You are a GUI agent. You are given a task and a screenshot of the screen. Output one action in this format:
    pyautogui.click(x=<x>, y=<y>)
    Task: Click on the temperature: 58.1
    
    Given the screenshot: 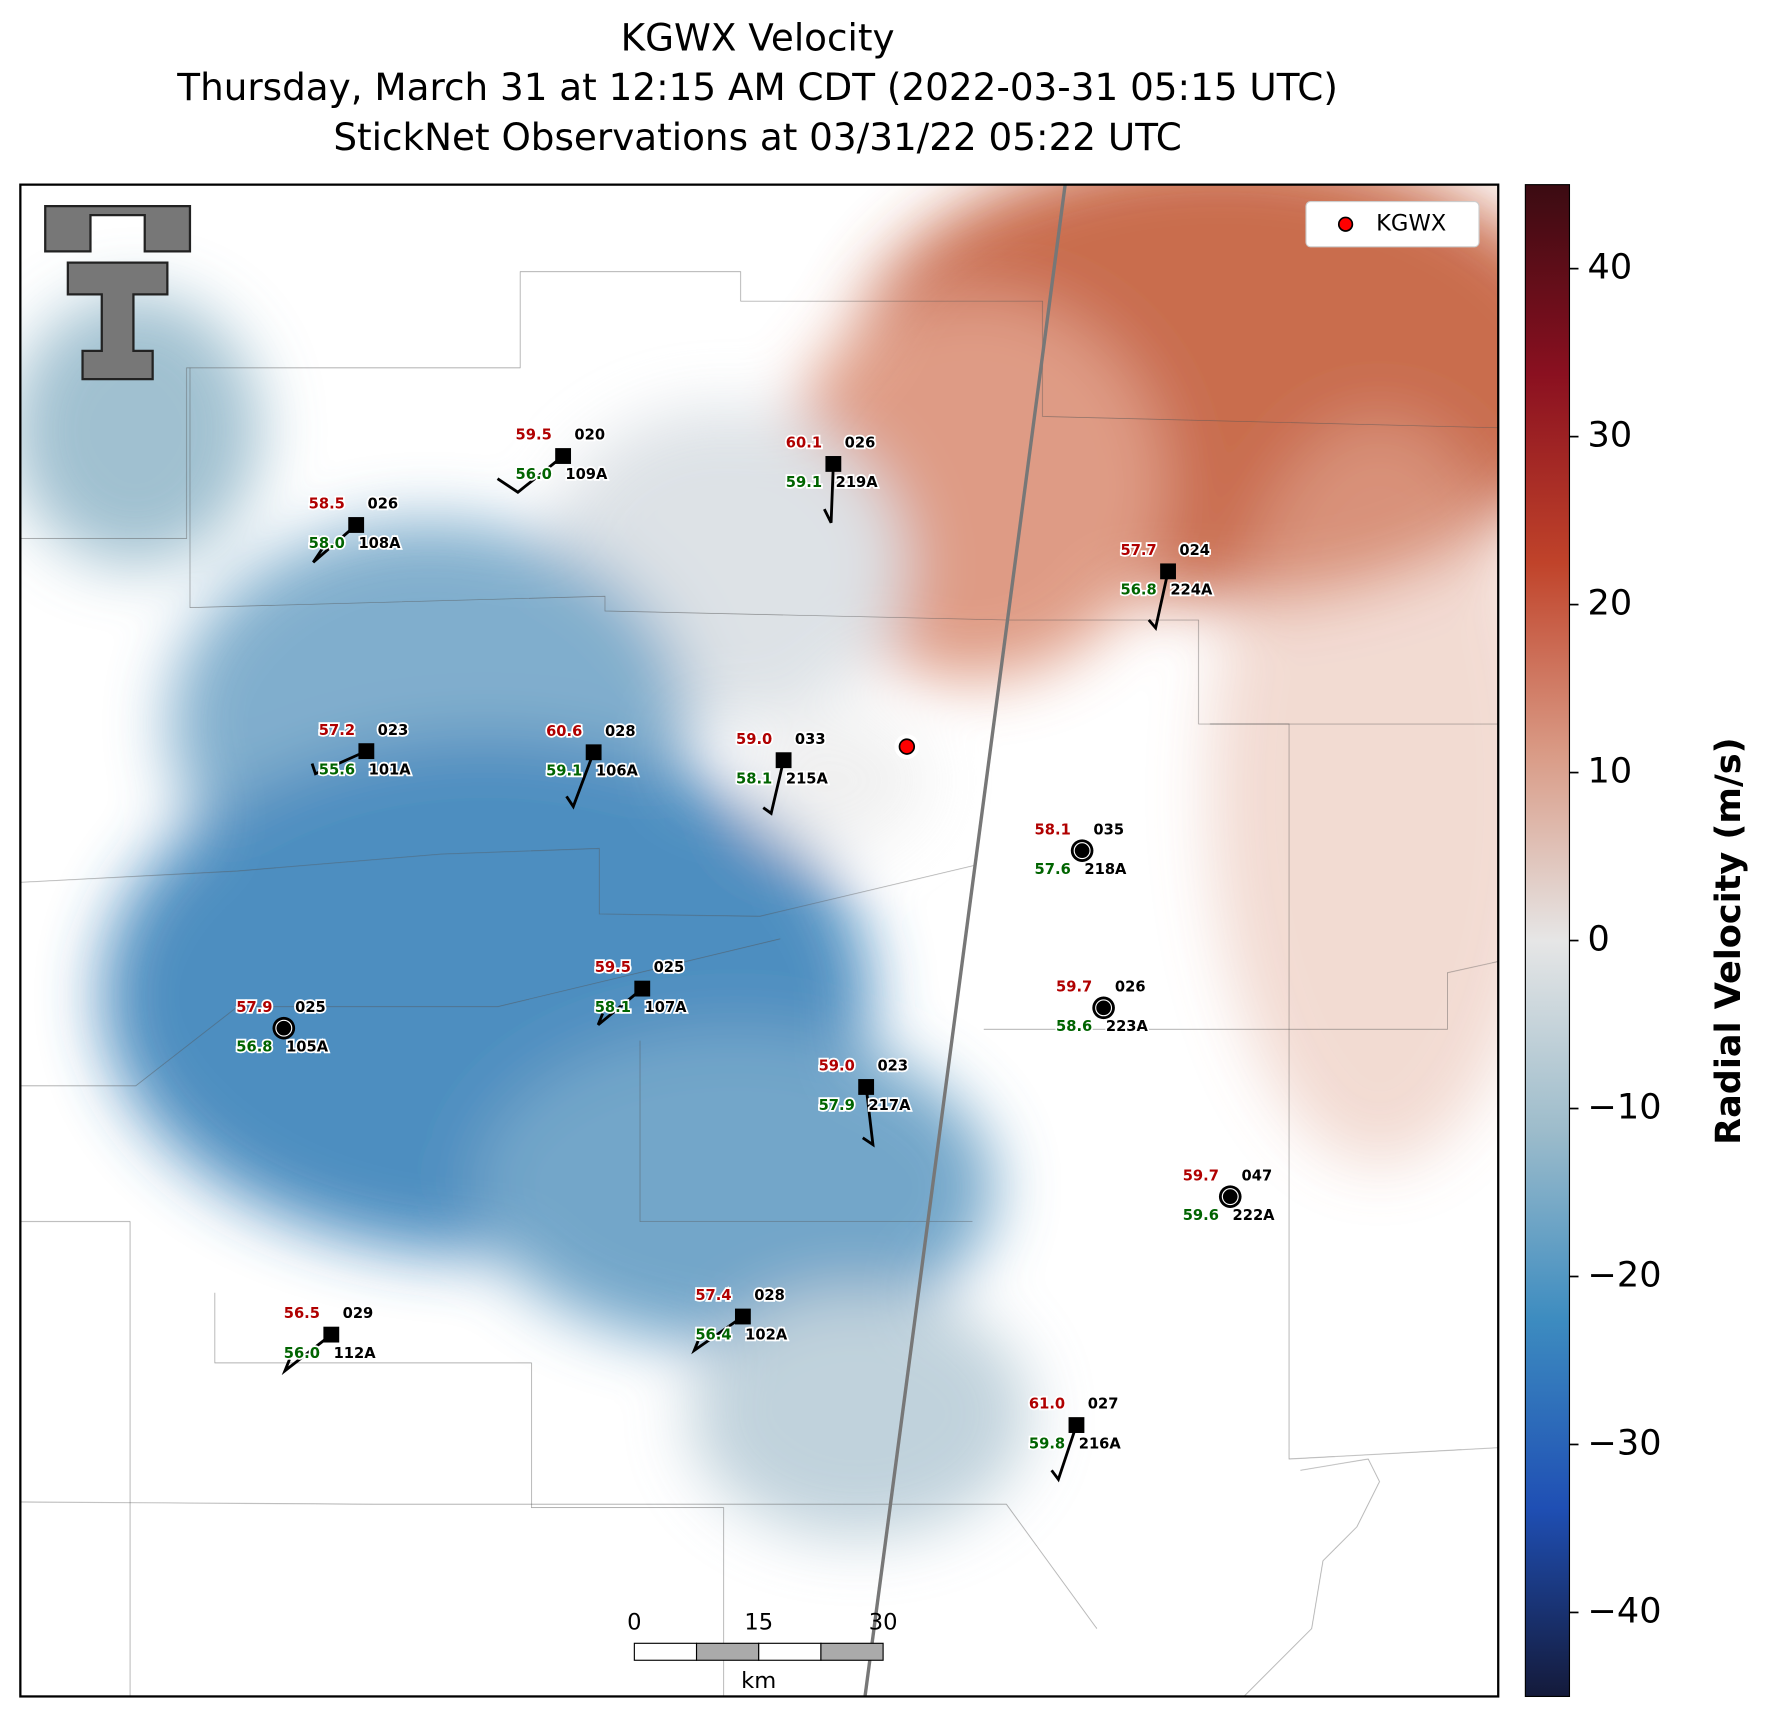 What is the action you would take?
    pyautogui.click(x=1053, y=829)
    